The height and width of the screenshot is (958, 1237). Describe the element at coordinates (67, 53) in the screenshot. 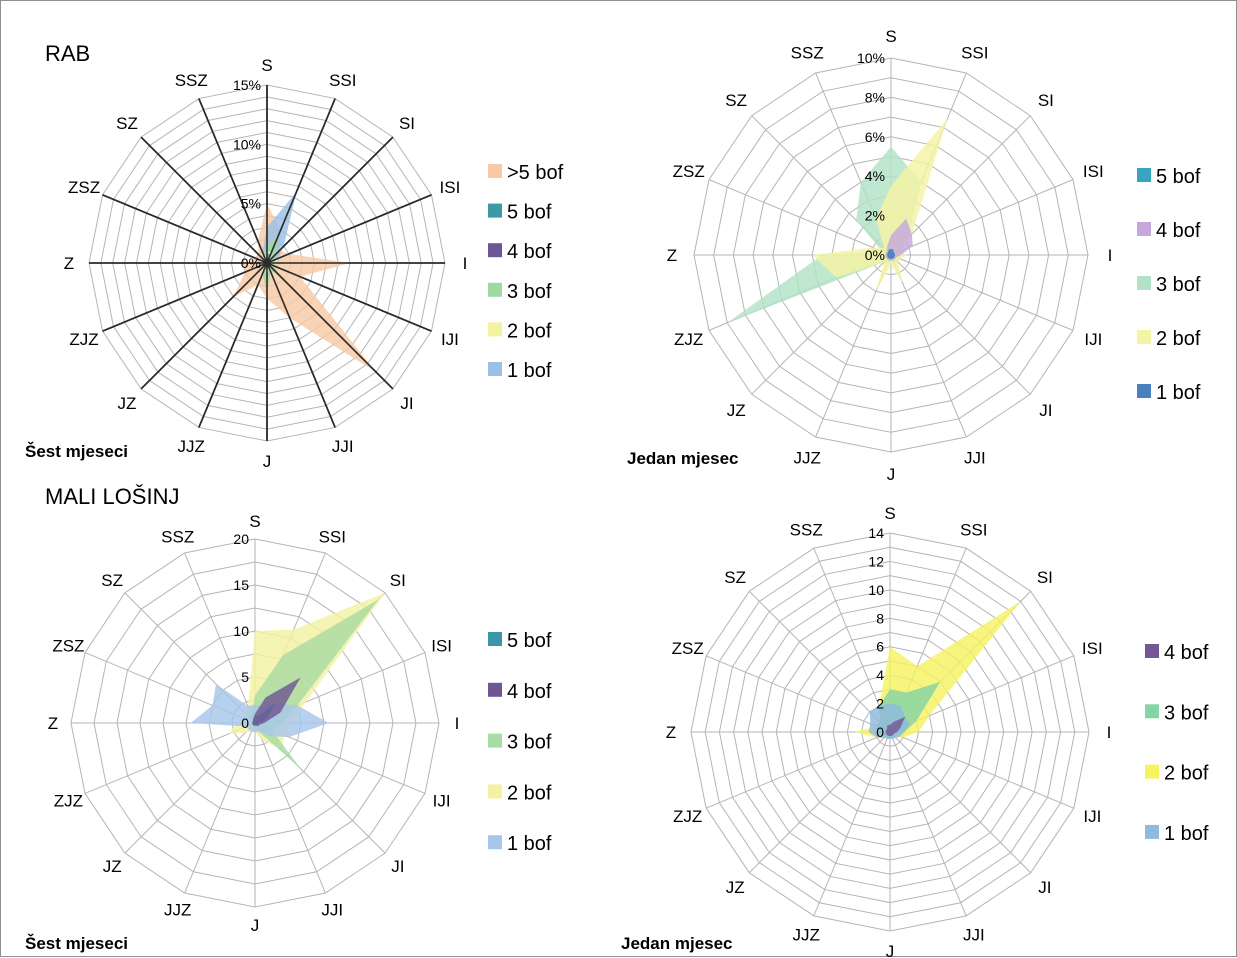

I see `section-title-rab: RAB` at that location.